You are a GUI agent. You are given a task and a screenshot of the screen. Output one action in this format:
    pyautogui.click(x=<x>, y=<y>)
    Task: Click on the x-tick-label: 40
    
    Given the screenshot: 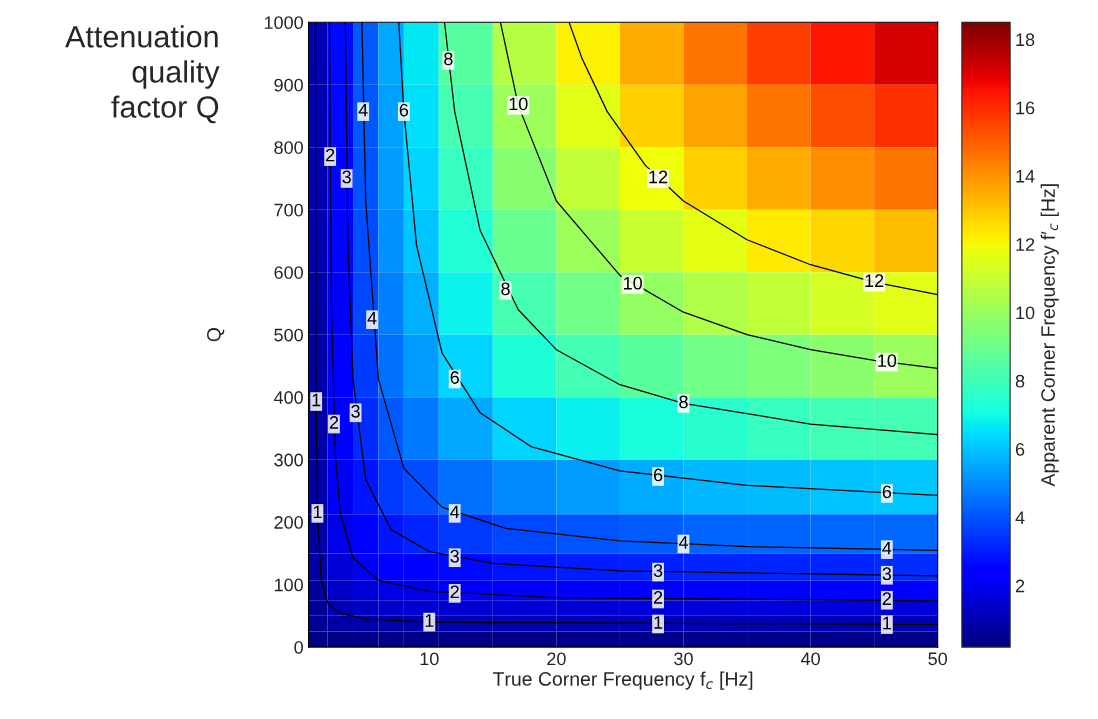 What is the action you would take?
    pyautogui.click(x=810, y=659)
    